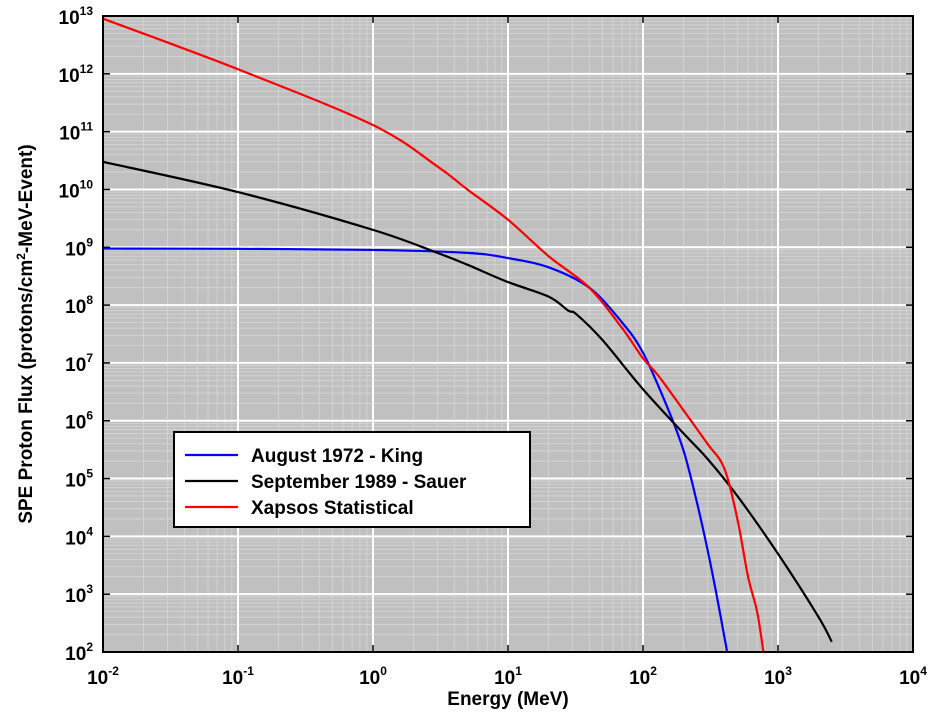 This screenshot has height=717, width=936. I want to click on x-tick-label-exp: -1, so click(248, 671).